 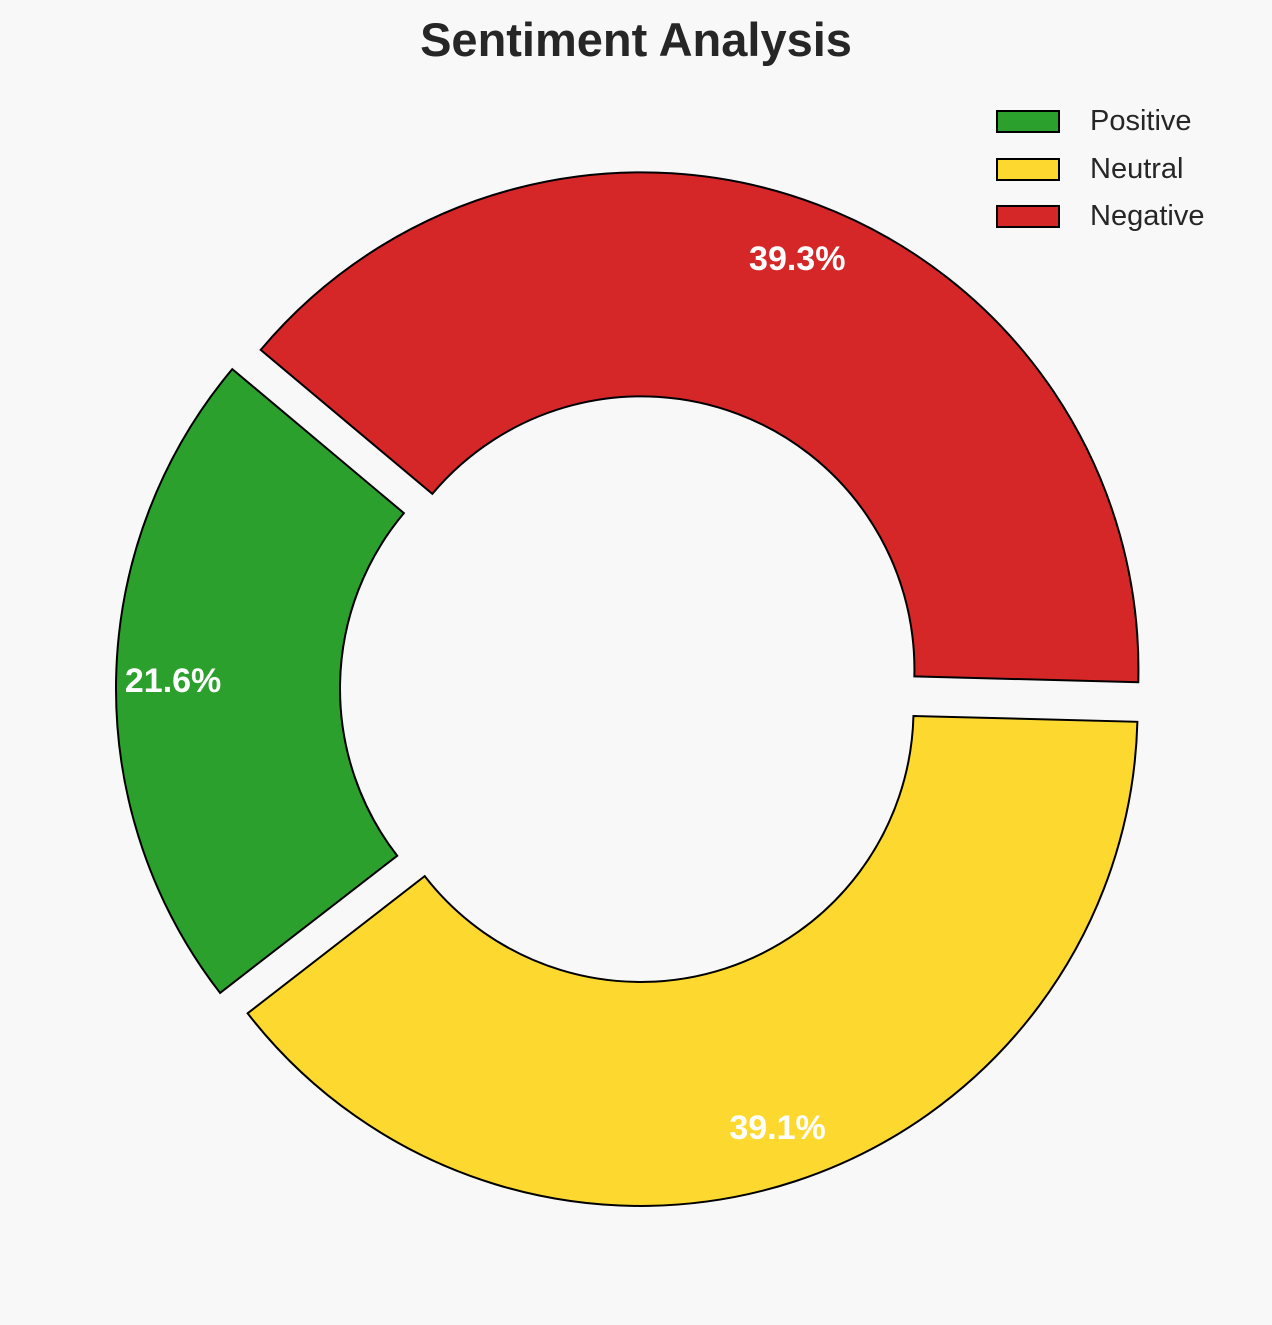 I want to click on data-label-neutral: 39.1%, so click(x=777, y=1128).